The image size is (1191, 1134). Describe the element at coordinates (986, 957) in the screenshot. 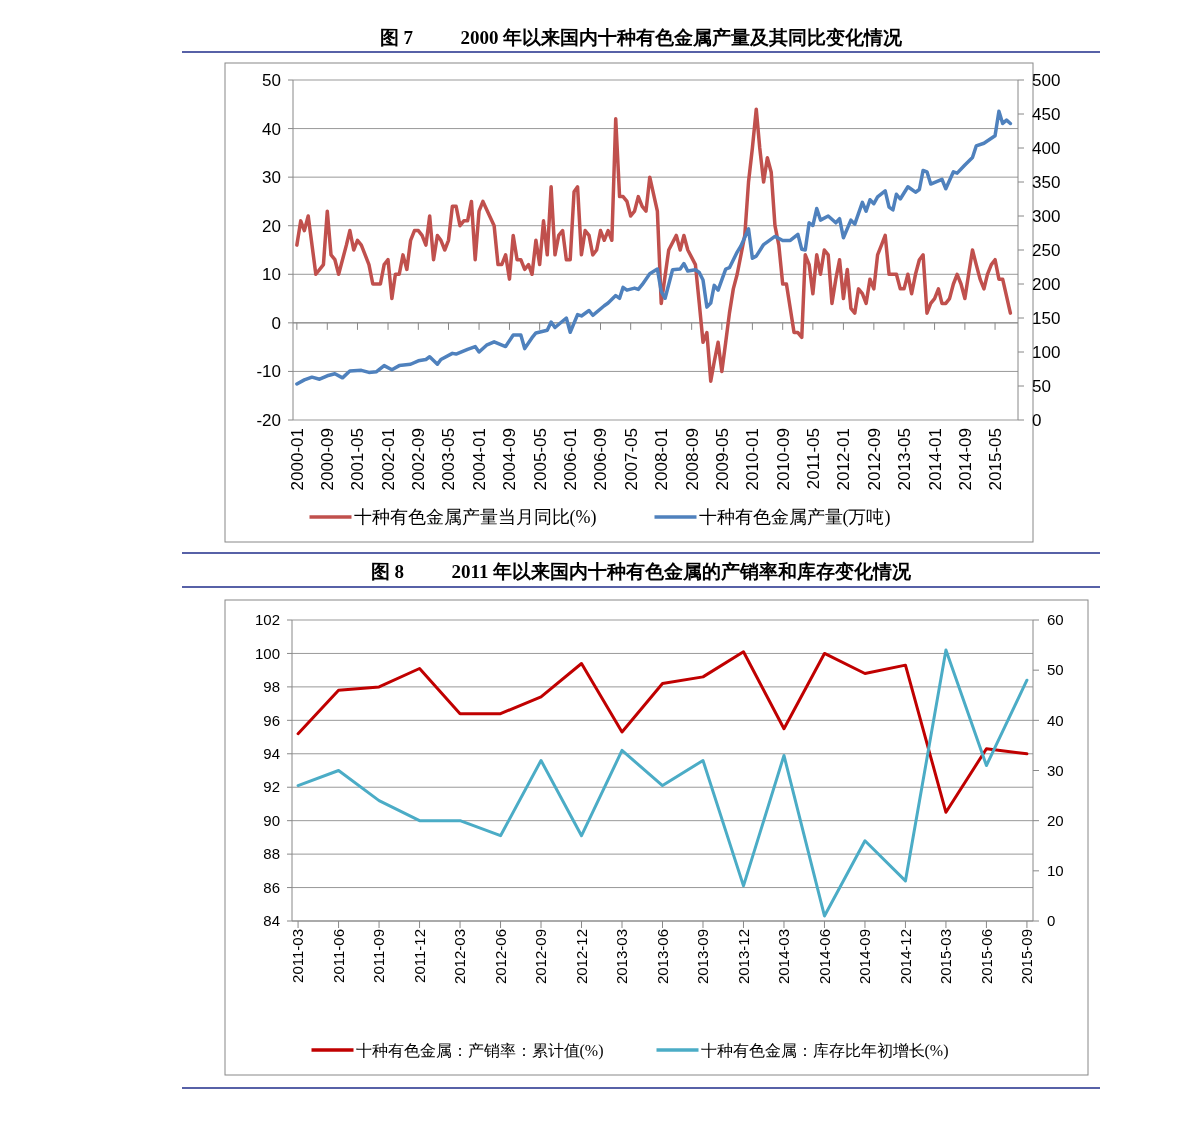

I see `x-tick-label: 2015-06` at that location.